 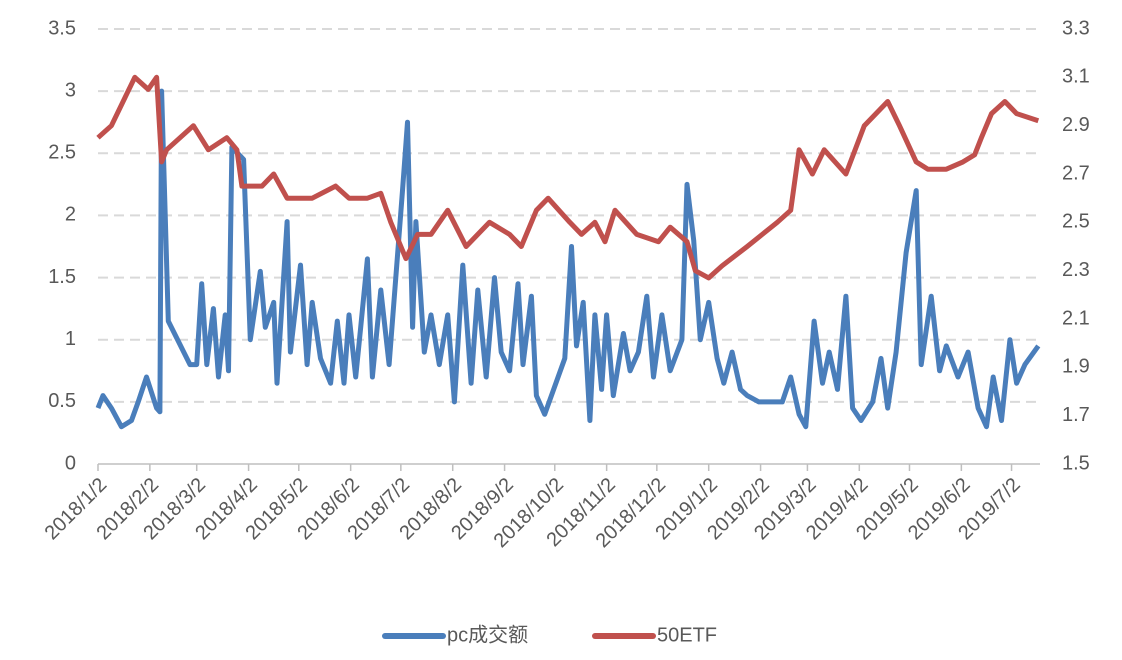 I want to click on y2-tick-label: 3.3, so click(x=1076, y=28).